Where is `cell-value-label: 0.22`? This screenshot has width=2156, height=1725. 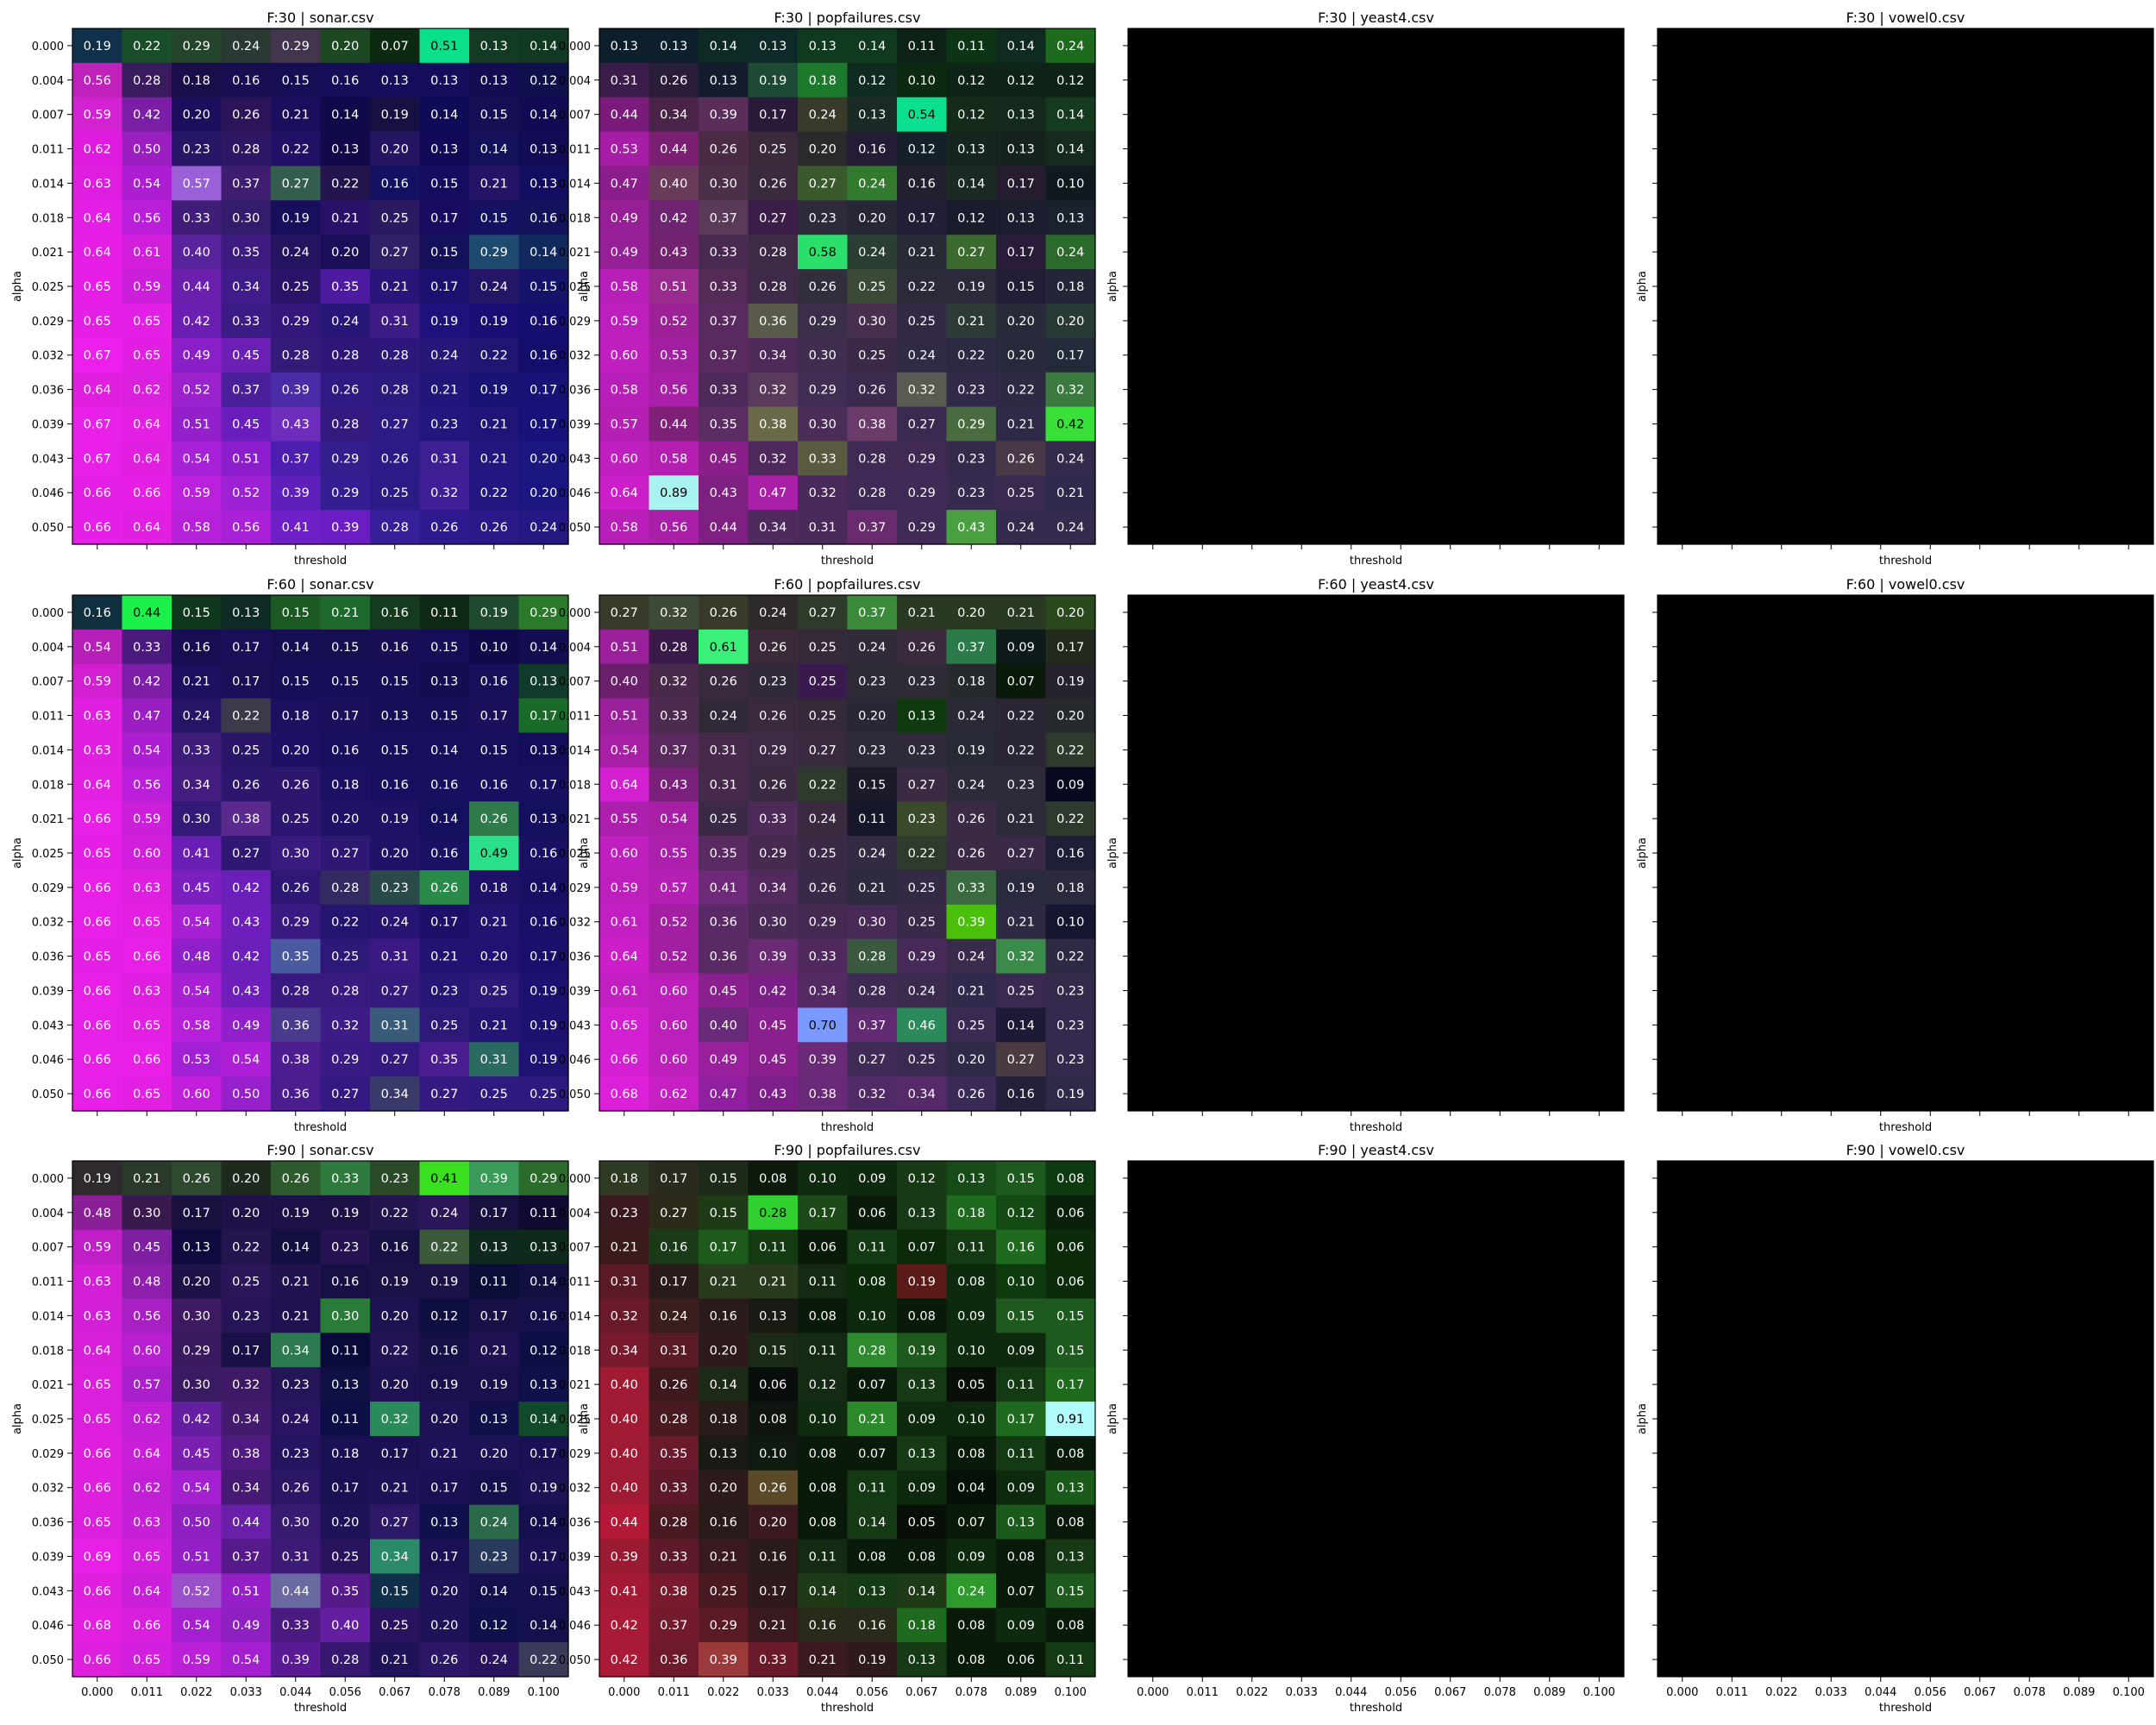
cell-value-label: 0.22 is located at coordinates (1070, 750).